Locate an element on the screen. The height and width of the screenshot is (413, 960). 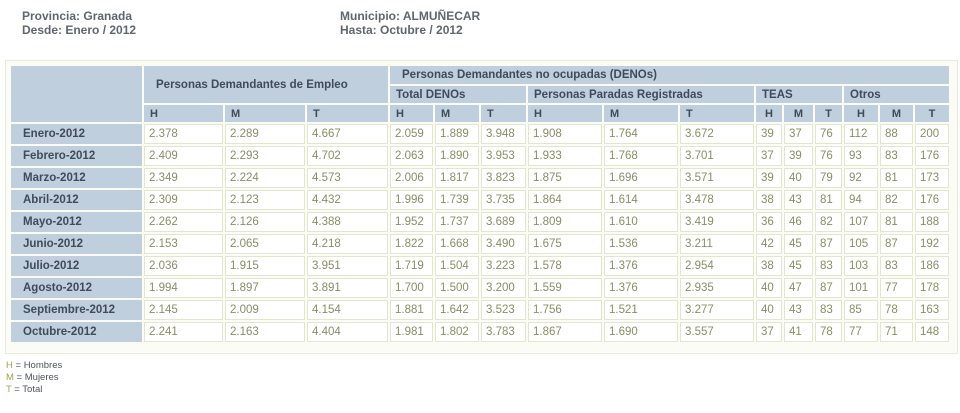
table-cell: 4.404 is located at coordinates (347, 332).